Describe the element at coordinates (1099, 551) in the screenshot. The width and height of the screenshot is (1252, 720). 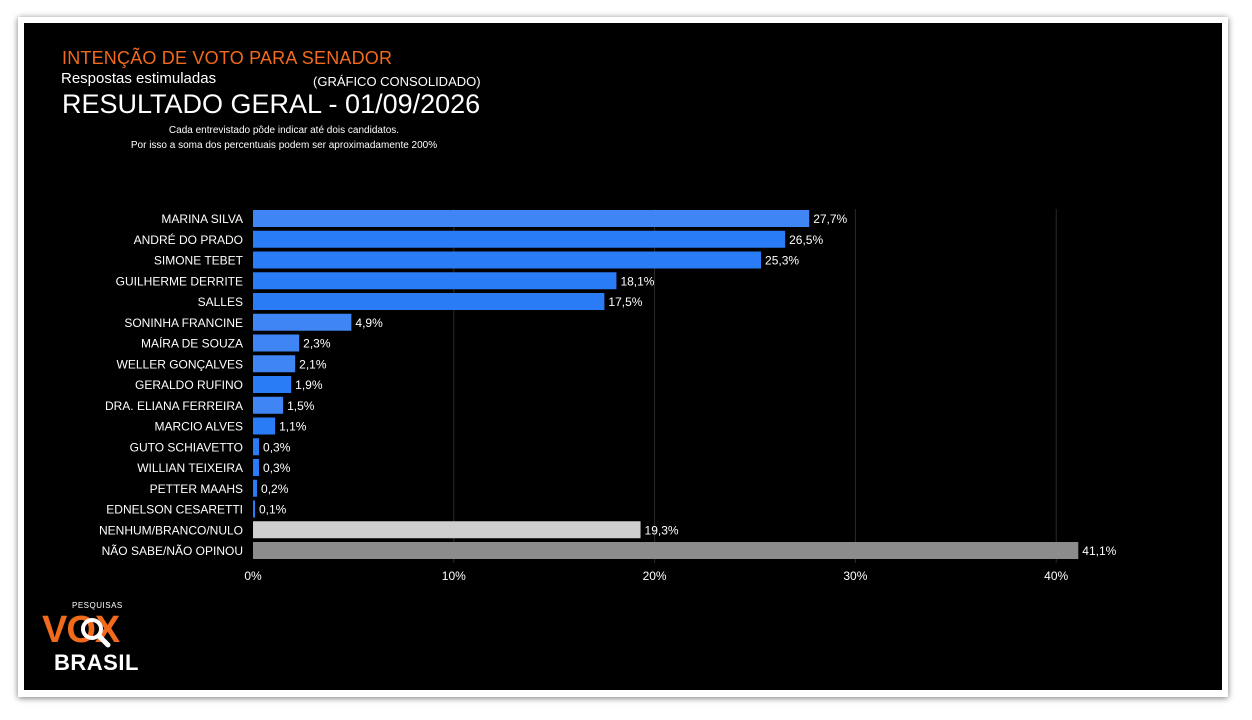
I see `data-label: 41,1%` at that location.